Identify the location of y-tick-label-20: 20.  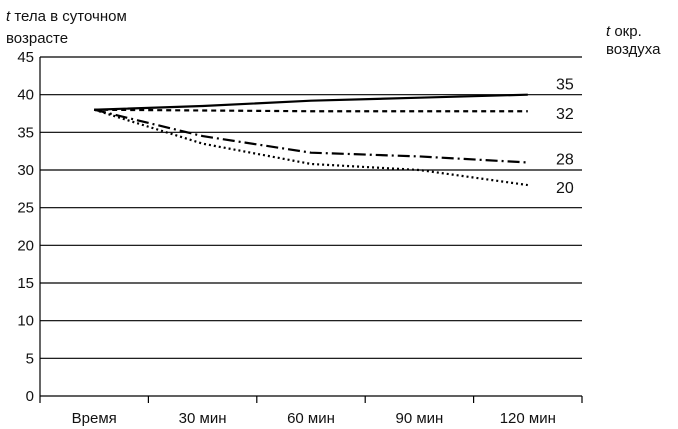
(25, 245).